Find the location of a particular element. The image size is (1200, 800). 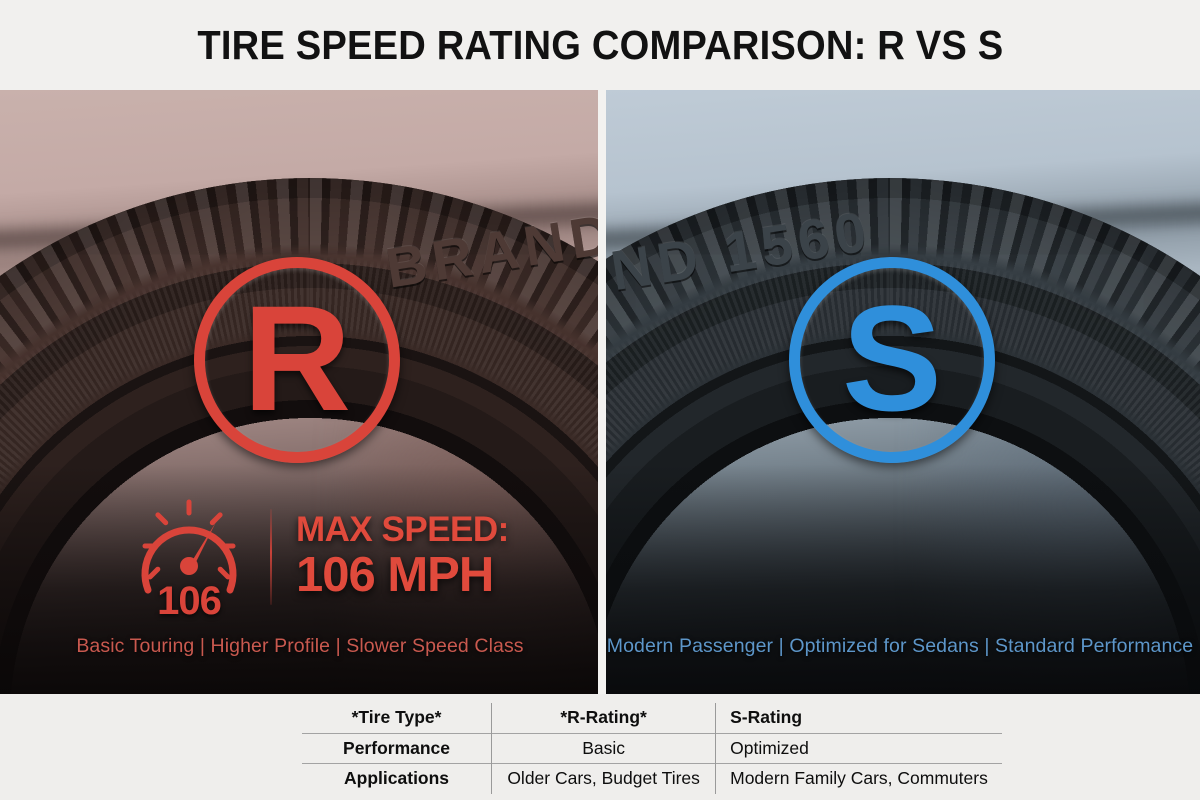

rating-badge-r: R is located at coordinates (297, 360).